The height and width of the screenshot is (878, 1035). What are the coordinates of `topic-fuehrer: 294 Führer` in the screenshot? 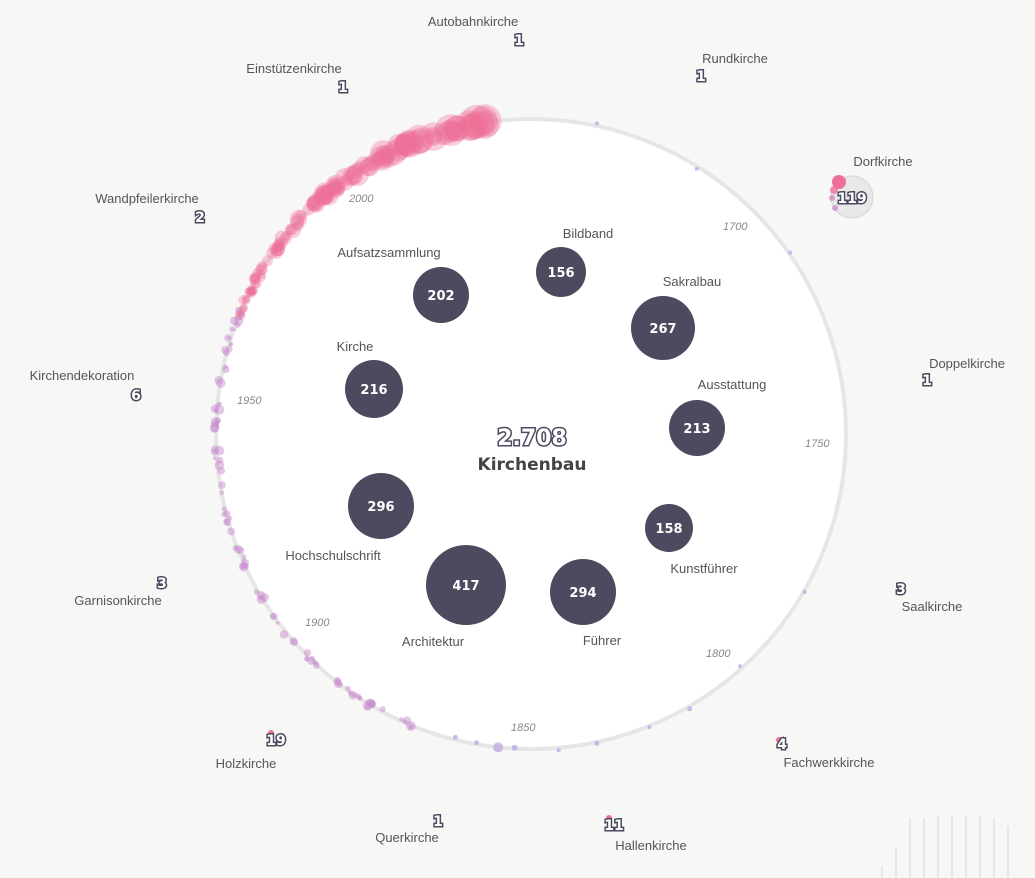 It's located at (586, 603).